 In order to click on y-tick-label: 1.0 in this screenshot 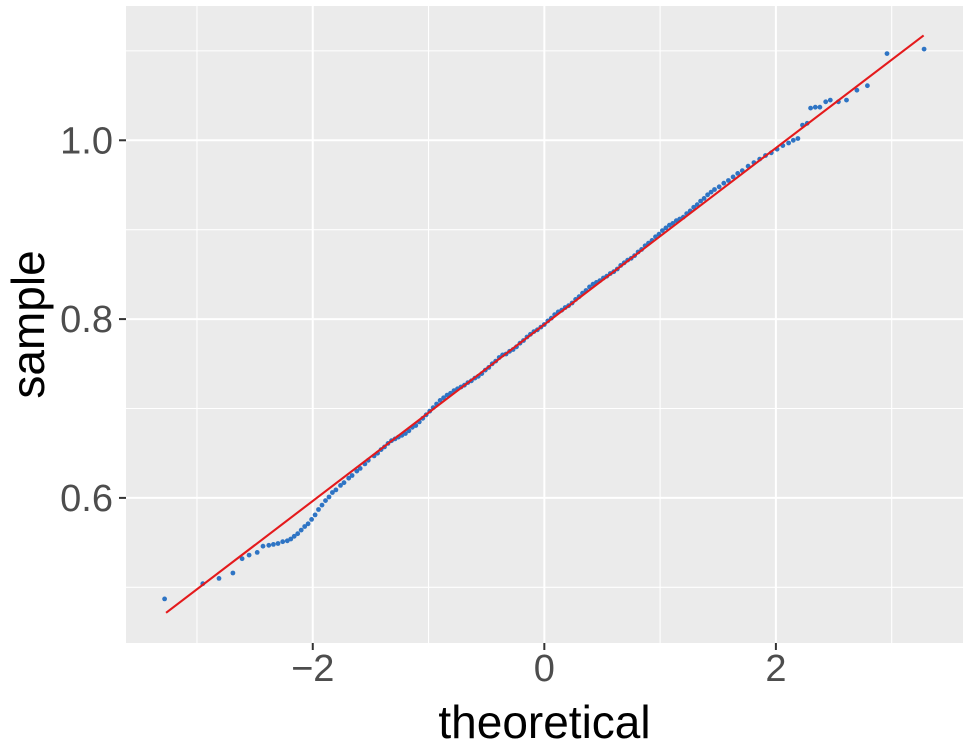, I will do `click(86, 141)`.